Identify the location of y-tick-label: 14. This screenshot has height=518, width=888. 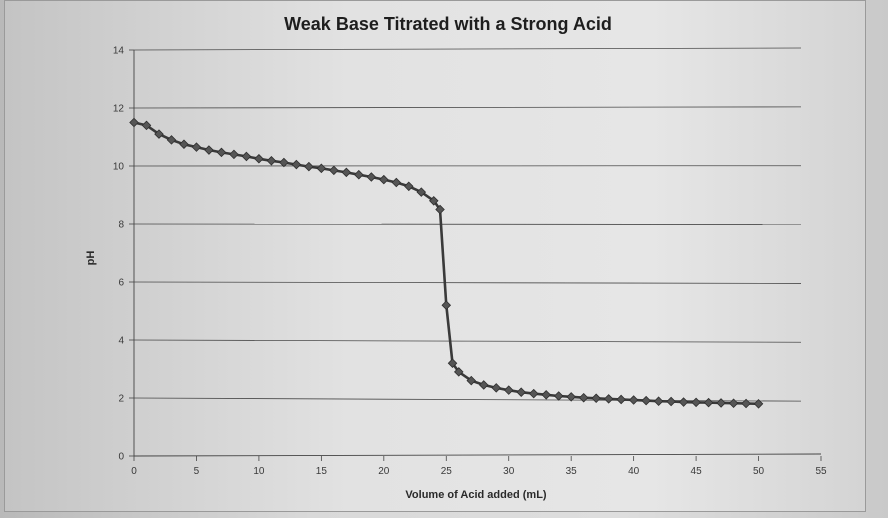
(119, 51).